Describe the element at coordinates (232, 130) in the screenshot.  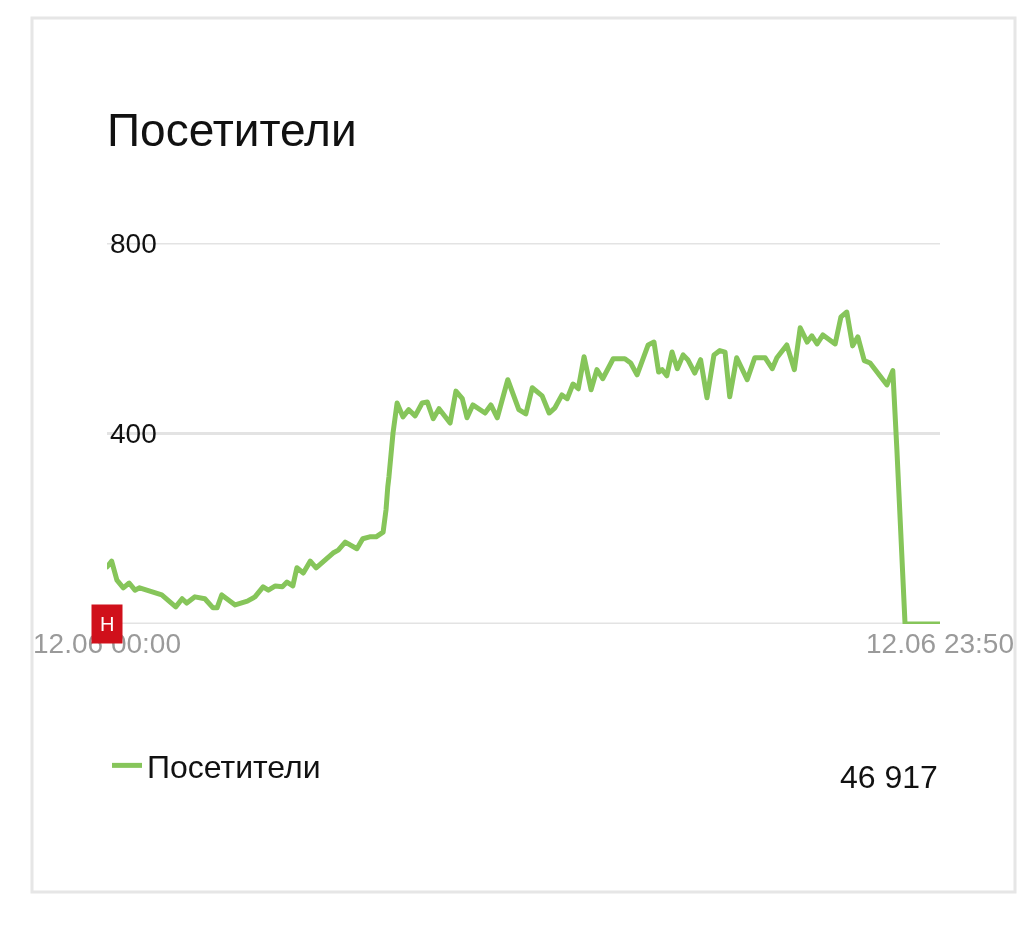
I see `chart-title: Посетители` at that location.